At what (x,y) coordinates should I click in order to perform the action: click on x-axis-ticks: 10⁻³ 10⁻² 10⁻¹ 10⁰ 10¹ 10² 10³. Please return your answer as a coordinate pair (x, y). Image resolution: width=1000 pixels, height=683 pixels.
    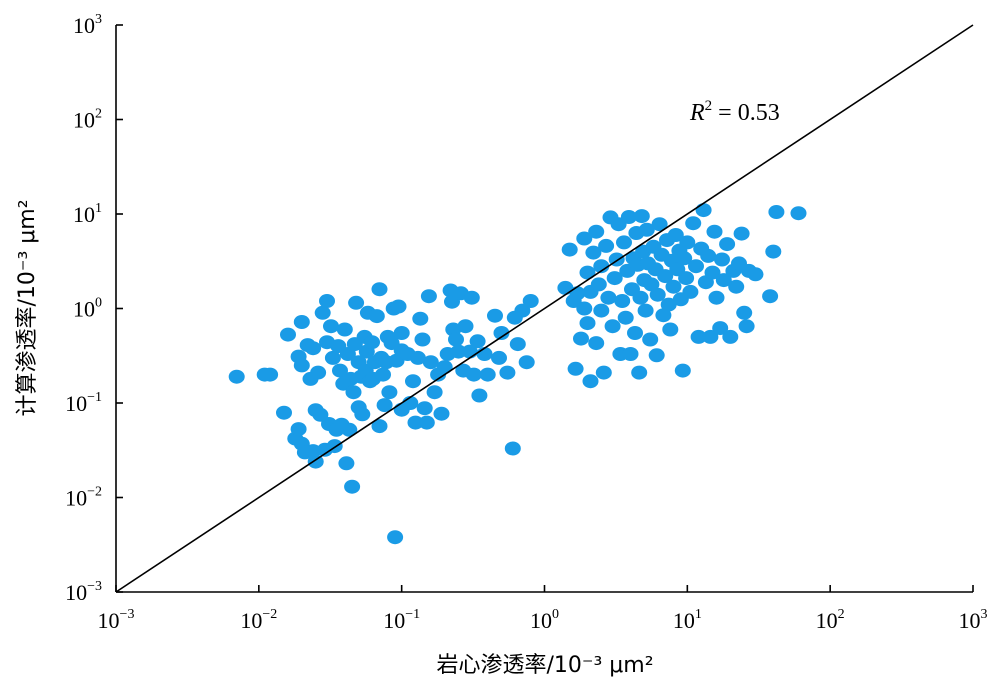
    Looking at the image, I should click on (543, 609).